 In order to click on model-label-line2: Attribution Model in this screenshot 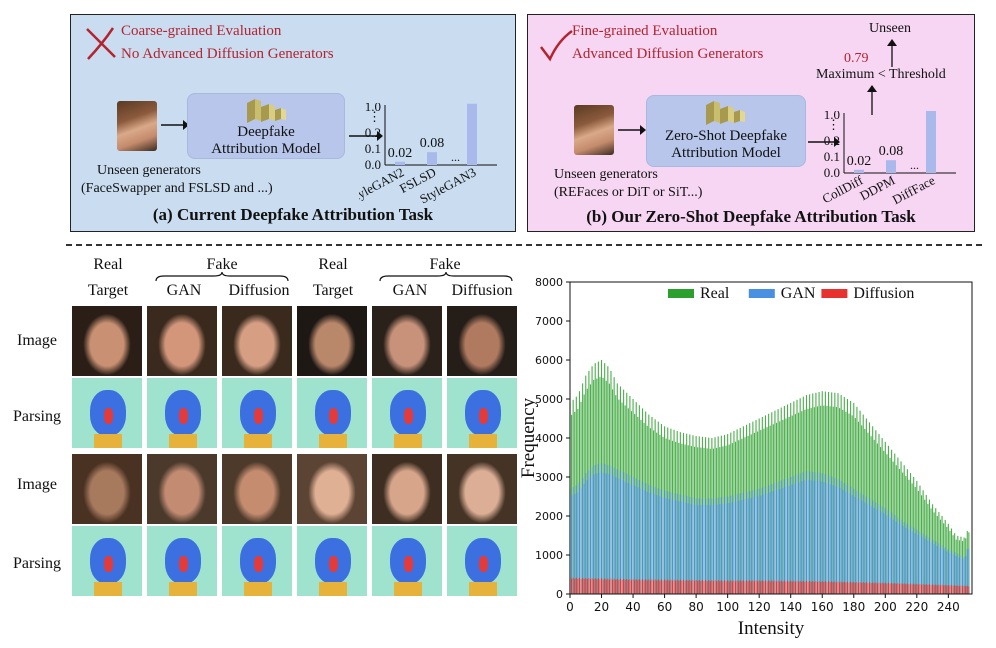, I will do `click(726, 153)`.